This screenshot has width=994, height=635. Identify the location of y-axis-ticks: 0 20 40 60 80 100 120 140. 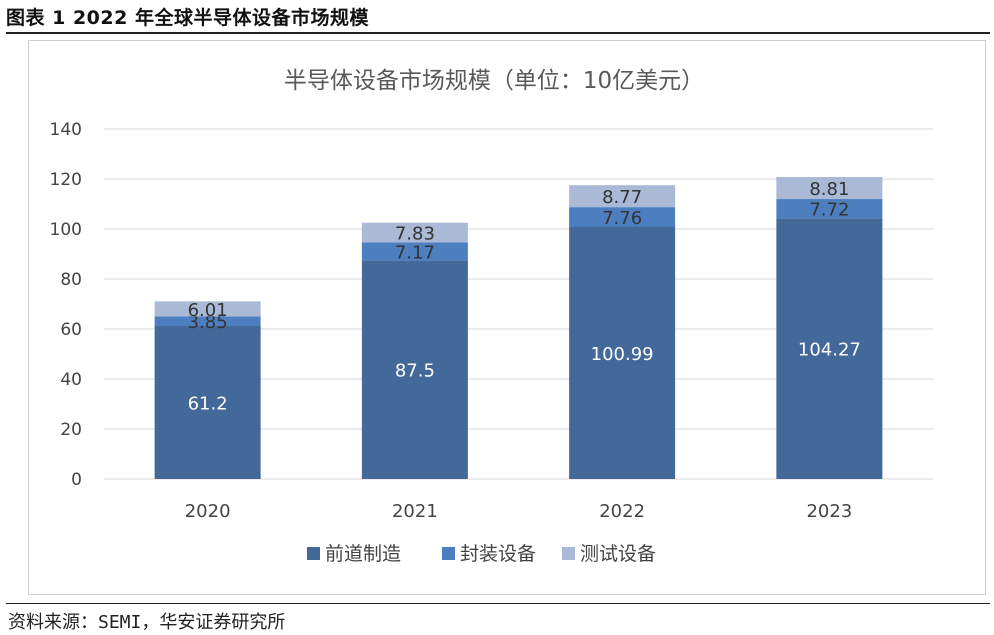
(66, 305).